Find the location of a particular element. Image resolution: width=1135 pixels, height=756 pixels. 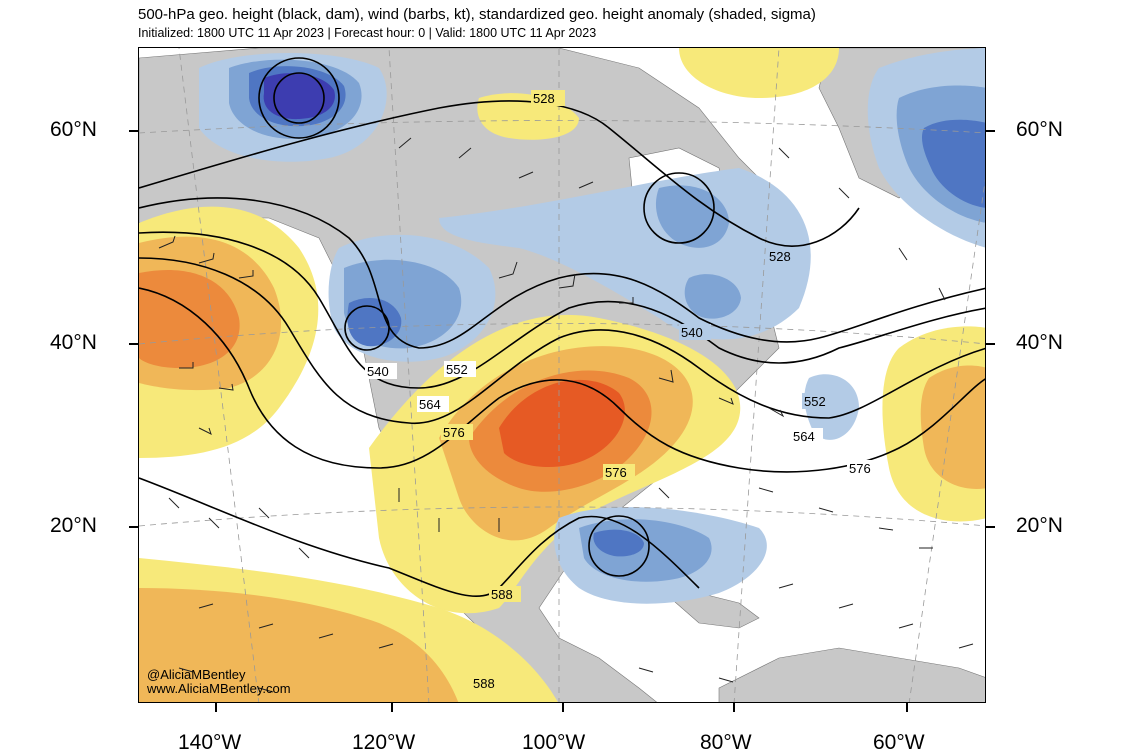

parallel-40n is located at coordinates (562, 334).